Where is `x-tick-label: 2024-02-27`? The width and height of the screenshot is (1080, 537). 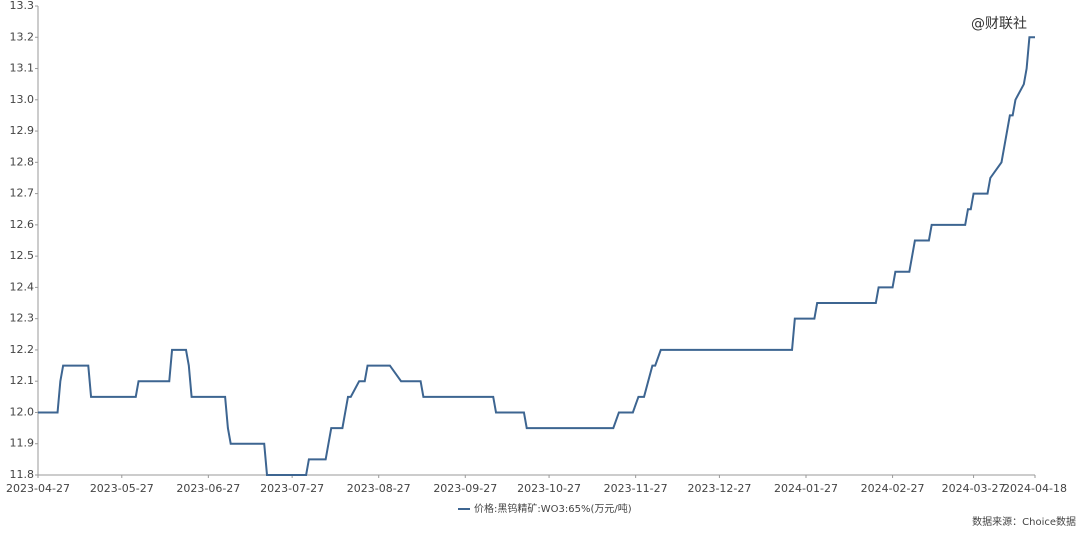
x-tick-label: 2024-02-27 is located at coordinates (893, 488).